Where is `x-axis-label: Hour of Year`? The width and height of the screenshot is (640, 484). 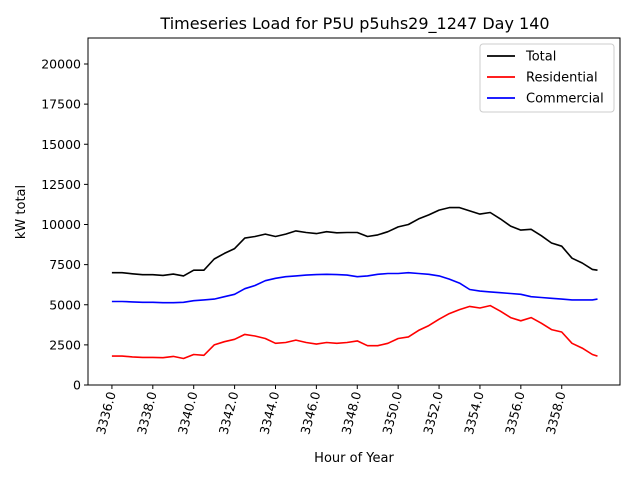 x-axis-label: Hour of Year is located at coordinates (354, 458).